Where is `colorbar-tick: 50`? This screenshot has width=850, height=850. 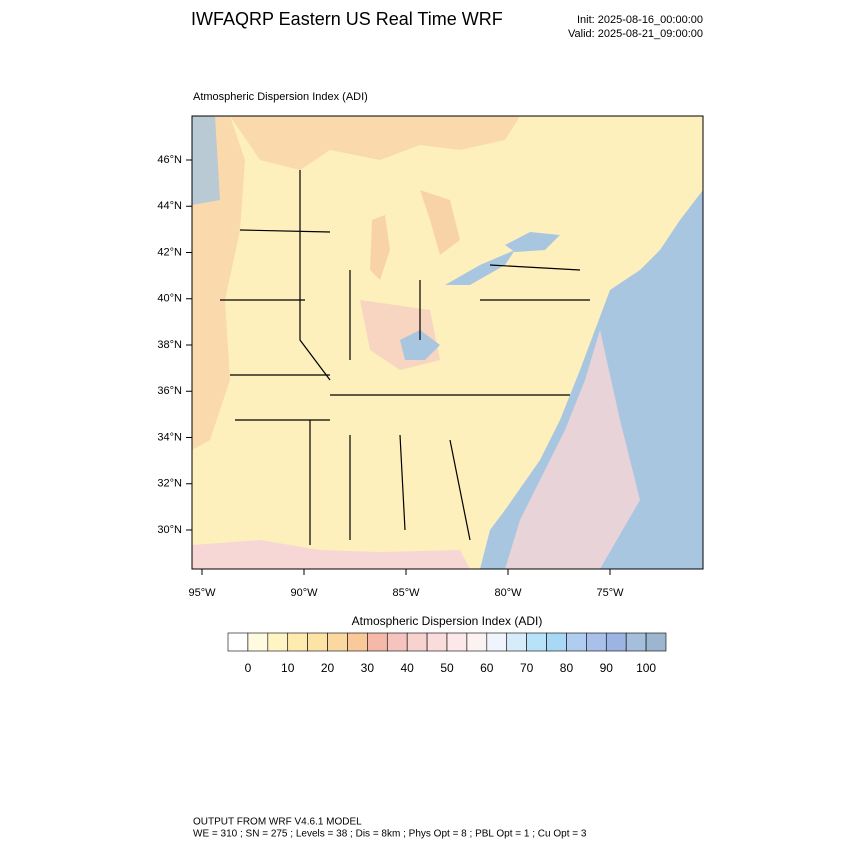
colorbar-tick: 50 is located at coordinates (447, 668).